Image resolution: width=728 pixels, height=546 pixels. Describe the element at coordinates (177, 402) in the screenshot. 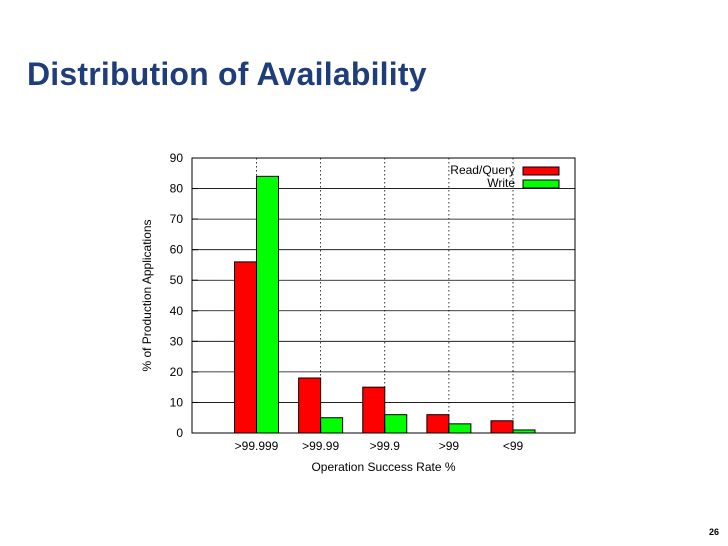

I see `y-tick-label: 10` at that location.